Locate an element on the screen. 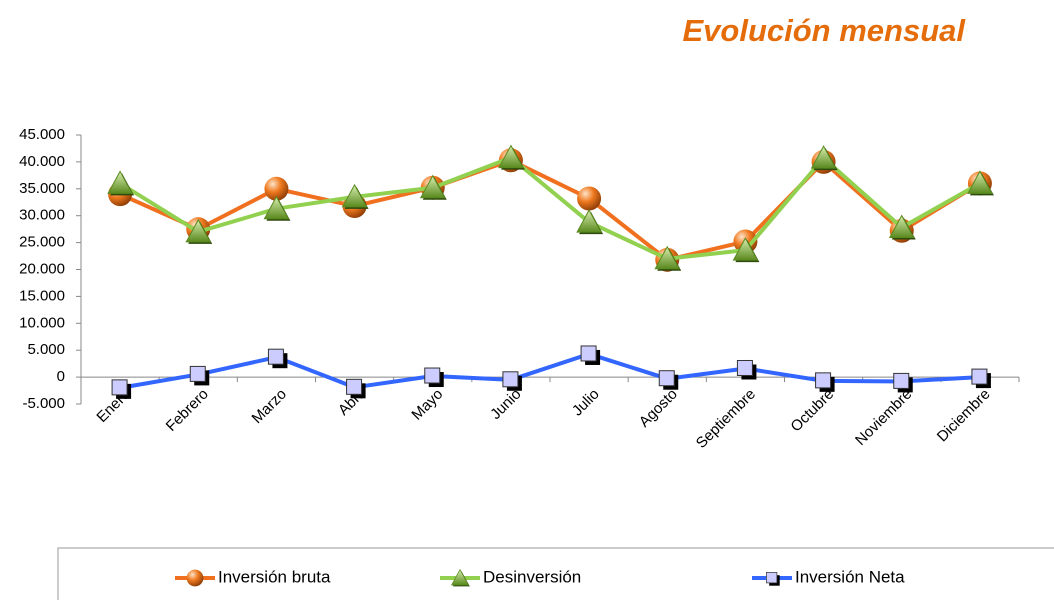 Image resolution: width=1054 pixels, height=600 pixels. y-tick-label: 10.000 is located at coordinates (42, 322).